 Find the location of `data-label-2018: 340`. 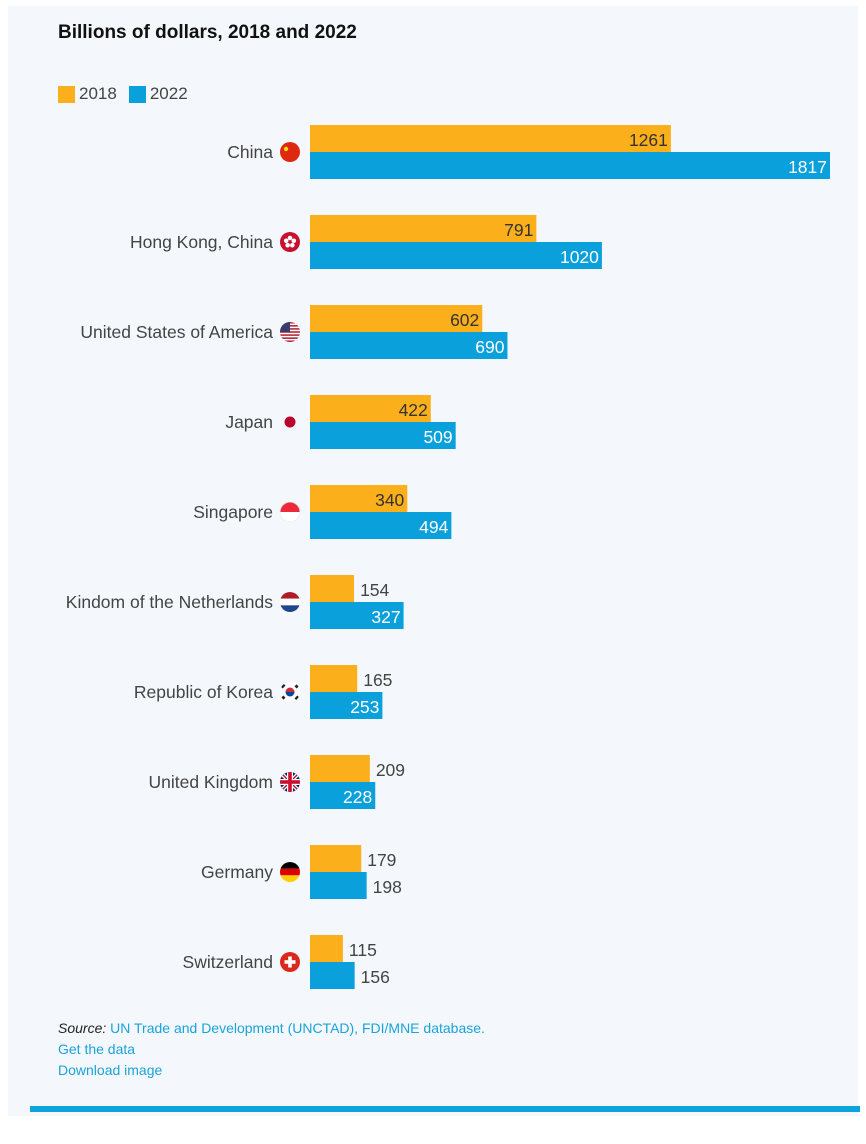

data-label-2018: 340 is located at coordinates (389, 500).